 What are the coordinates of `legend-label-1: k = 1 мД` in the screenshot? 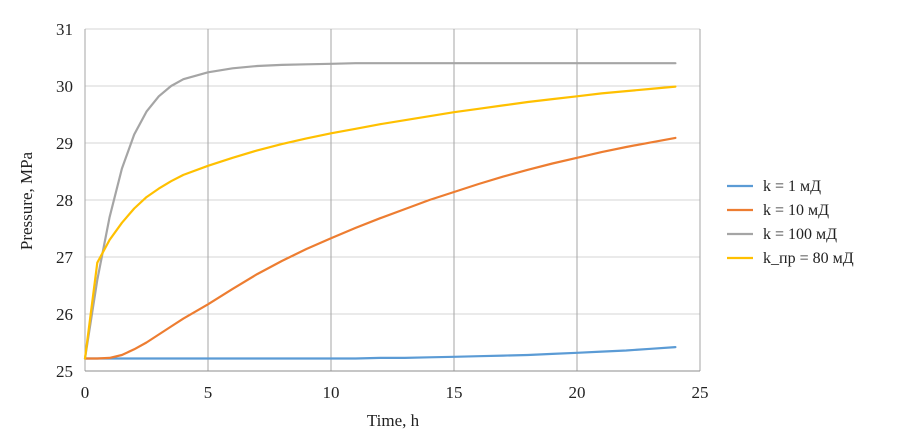 It's located at (792, 186).